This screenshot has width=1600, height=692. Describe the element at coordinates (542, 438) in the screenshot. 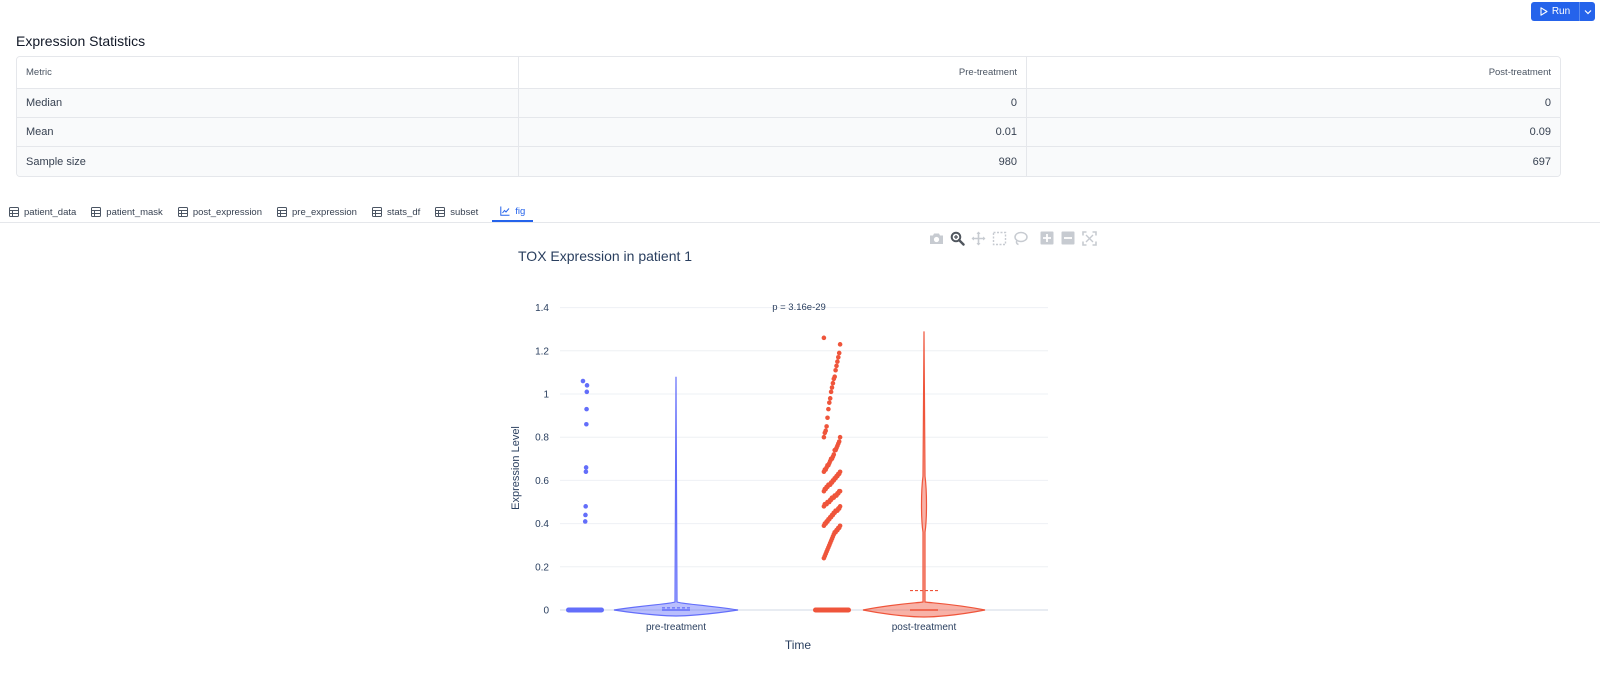

I see `y-tick-label: 0.8` at that location.